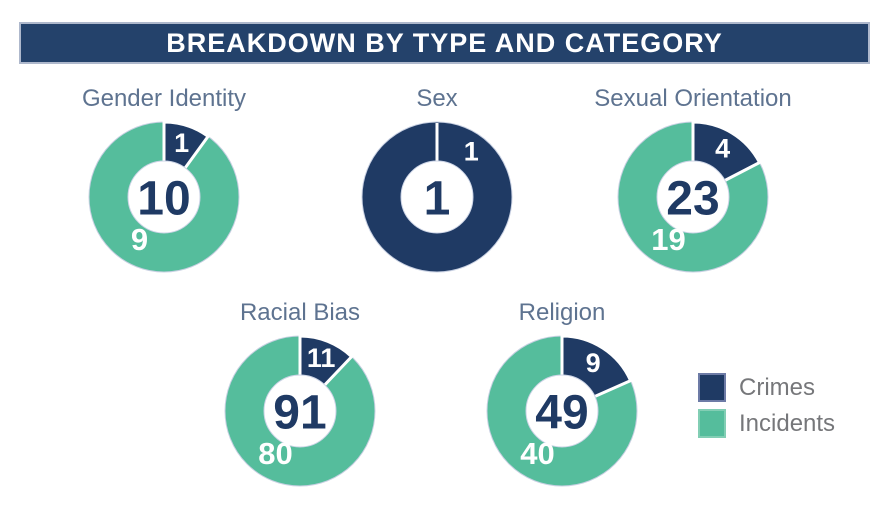  Describe the element at coordinates (537, 453) in the screenshot. I see `incidents-value-label: 40` at that location.